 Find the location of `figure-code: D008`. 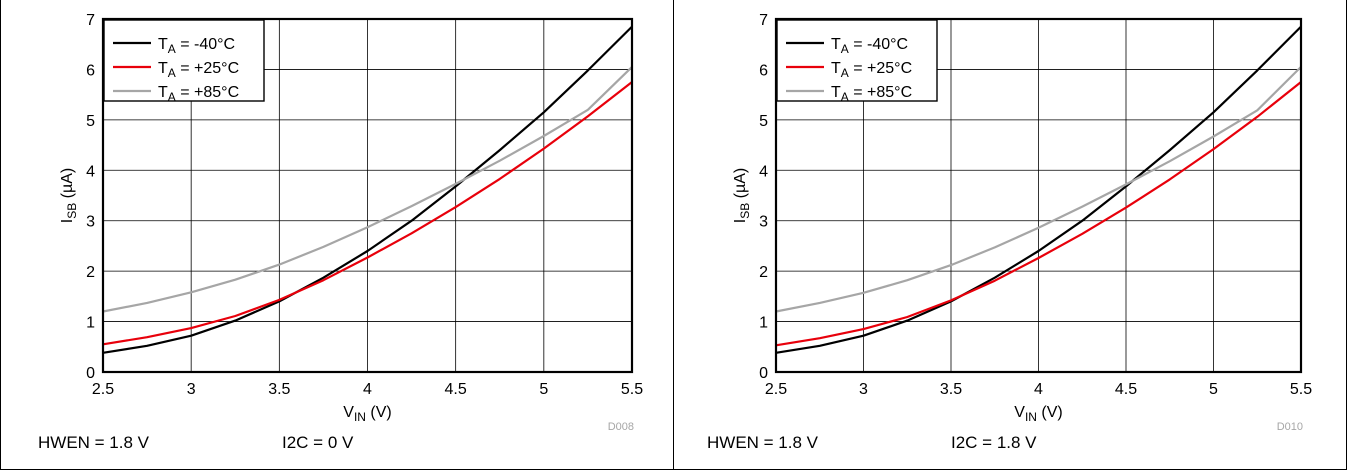

figure-code: D008 is located at coordinates (621, 427).